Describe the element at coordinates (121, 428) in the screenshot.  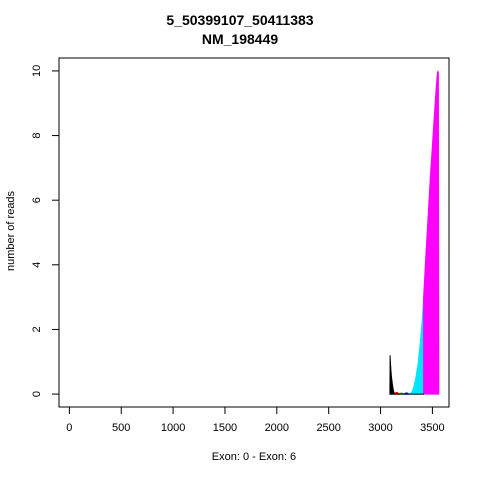
I see `x-tick-label: 500` at that location.